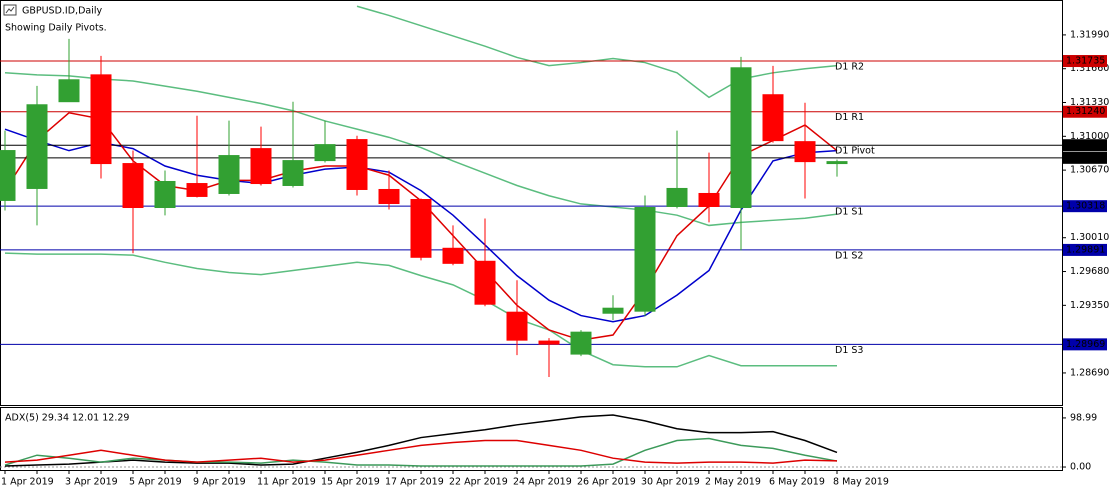 Image resolution: width=1114 pixels, height=495 pixels. I want to click on price-box-label: 1.30913, so click(1085, 145).